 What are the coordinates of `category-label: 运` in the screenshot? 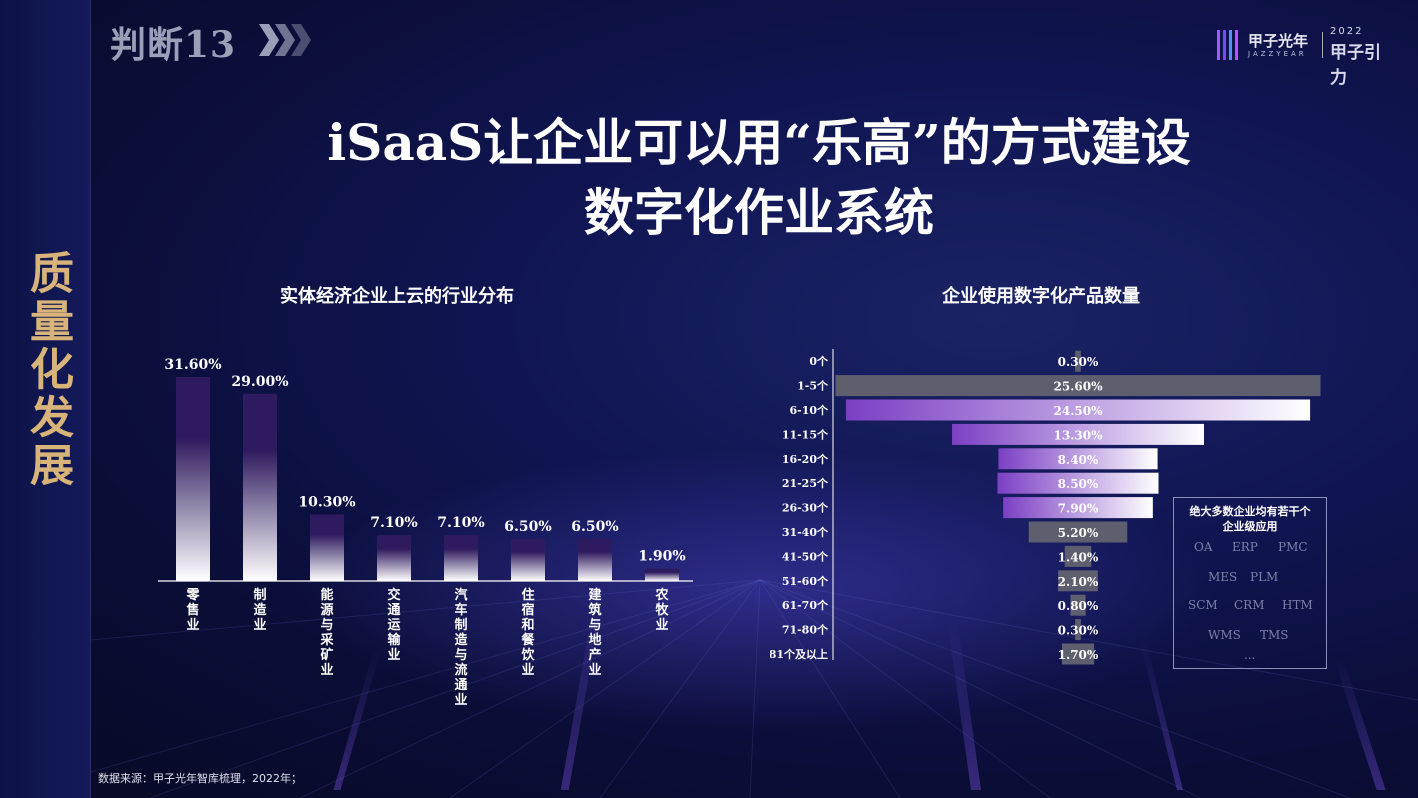 It's located at (393, 625).